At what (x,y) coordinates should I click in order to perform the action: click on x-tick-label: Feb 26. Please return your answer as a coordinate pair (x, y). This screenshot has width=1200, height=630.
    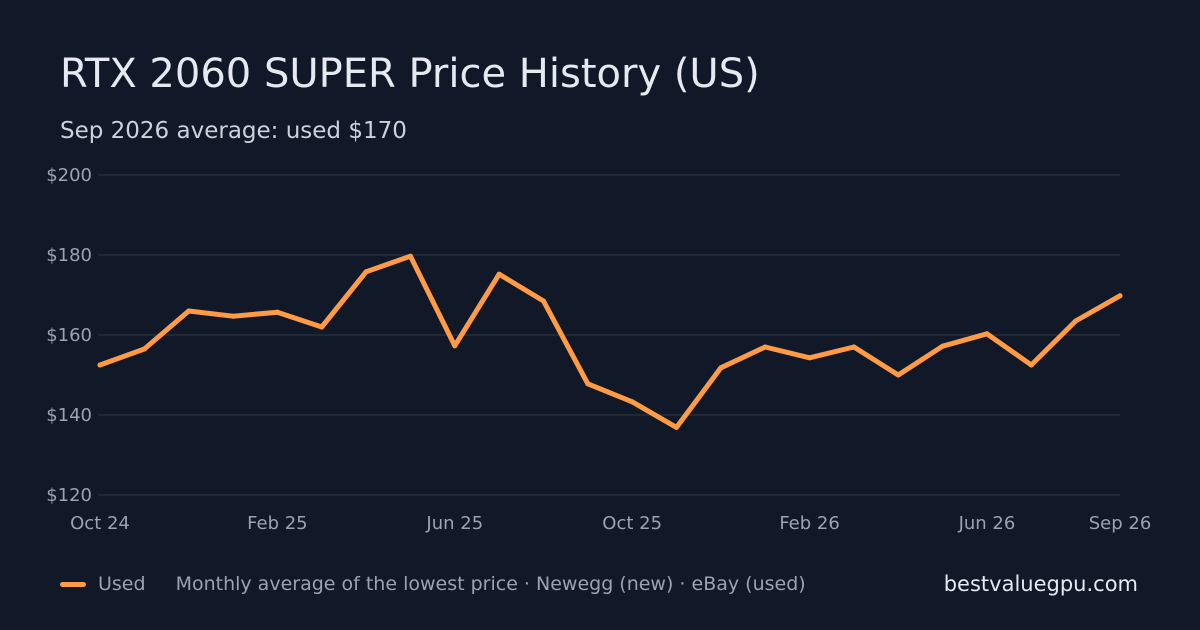
    Looking at the image, I should click on (809, 523).